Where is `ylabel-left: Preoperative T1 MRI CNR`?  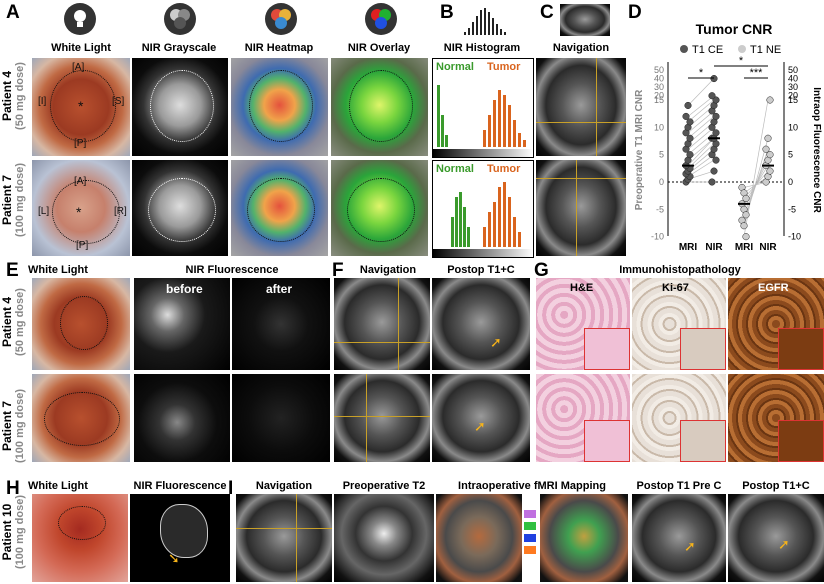
ylabel-left: Preoperative T1 MRI CNR is located at coordinates (639, 149).